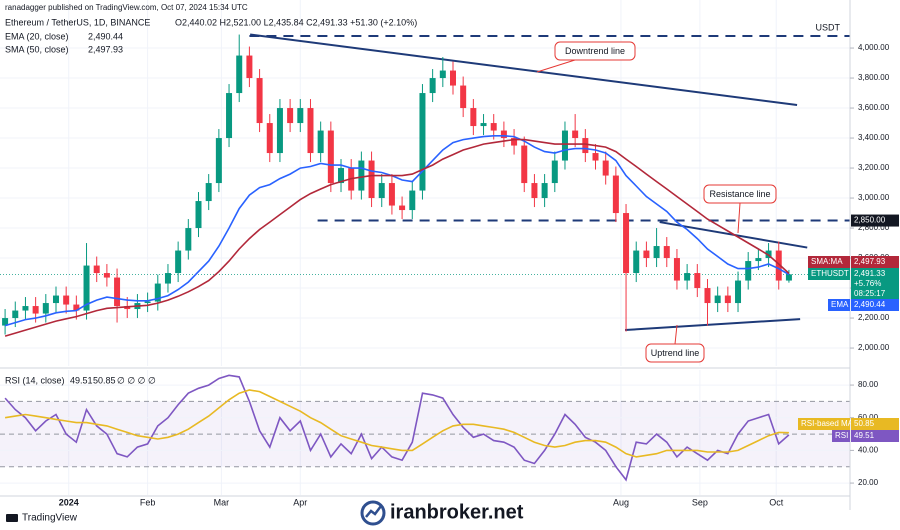 Image resolution: width=900 pixels, height=530 pixels. I want to click on rsi-tag-value: 49.51, so click(864, 435).